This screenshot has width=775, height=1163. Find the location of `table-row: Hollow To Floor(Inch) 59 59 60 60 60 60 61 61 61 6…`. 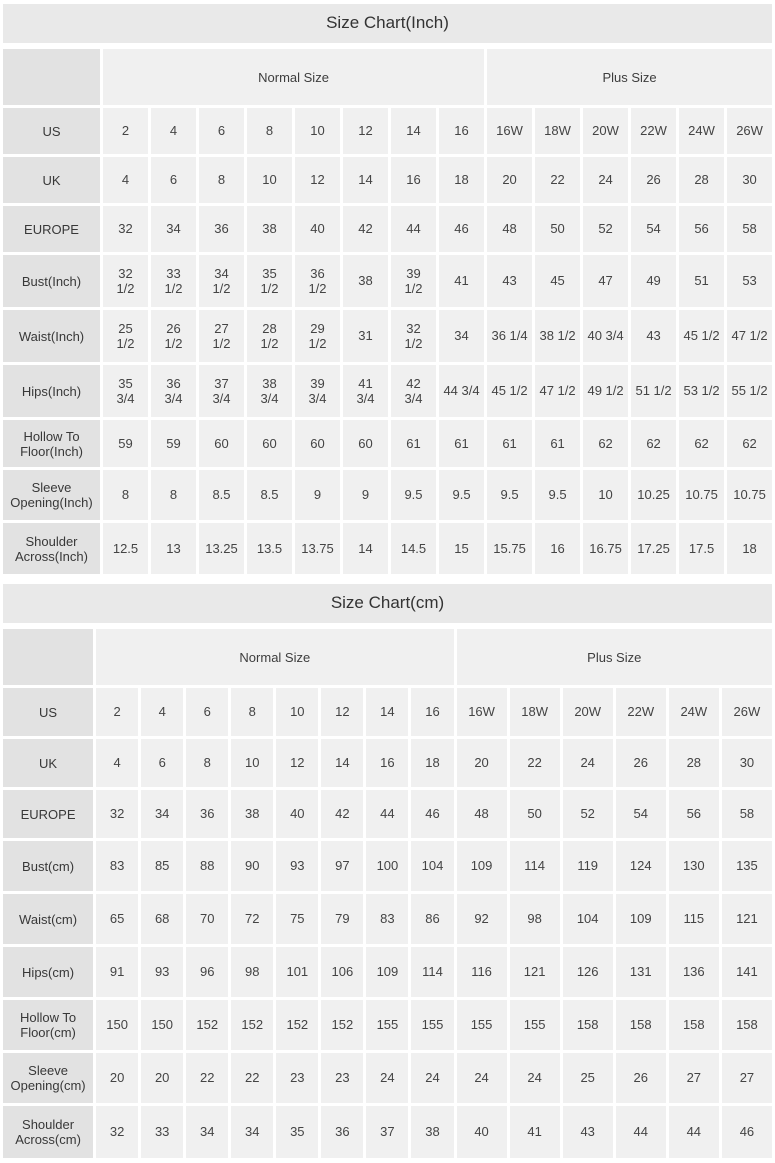

table-row: Hollow To Floor(Inch) 59 59 60 60 60 60 61 61 61 6… is located at coordinates (388, 443).